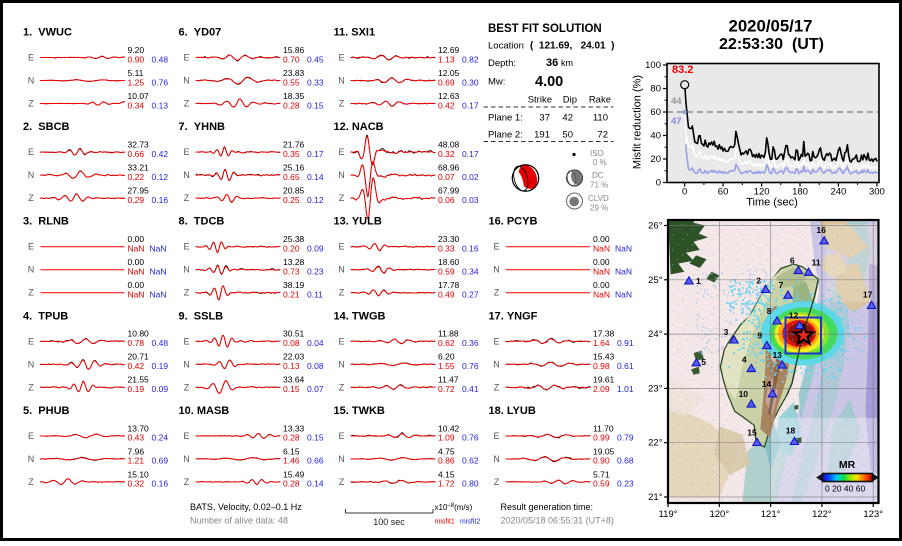 Image resolution: width=902 pixels, height=546 pixels. What do you see at coordinates (470, 343) in the screenshot?
I see `svg-text: 0.36` at bounding box center [470, 343].